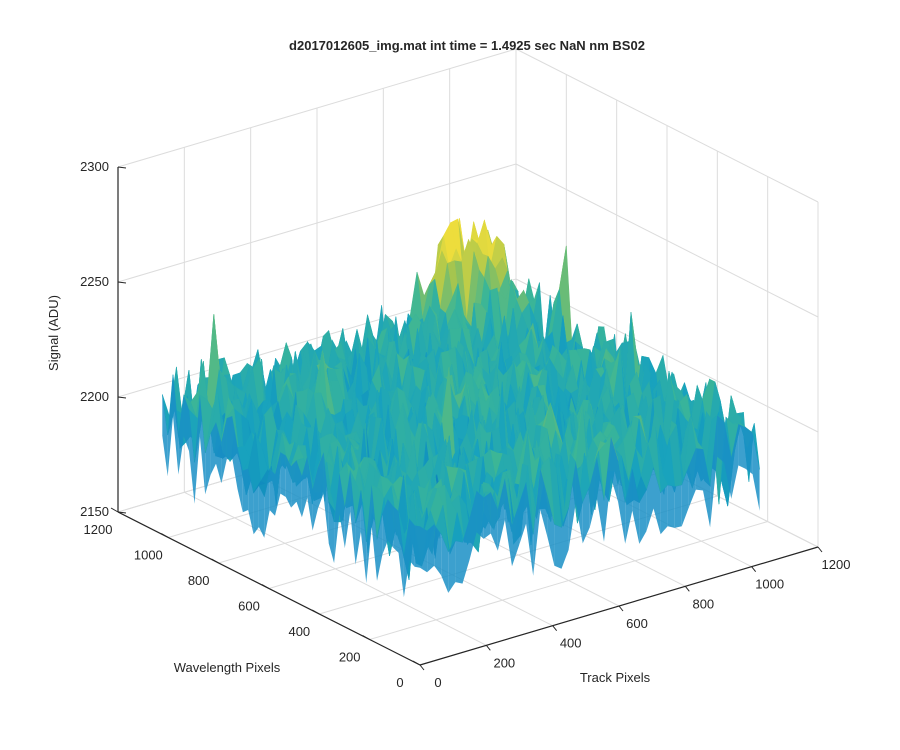  I want to click on y-tick-label: 0, so click(399, 682).